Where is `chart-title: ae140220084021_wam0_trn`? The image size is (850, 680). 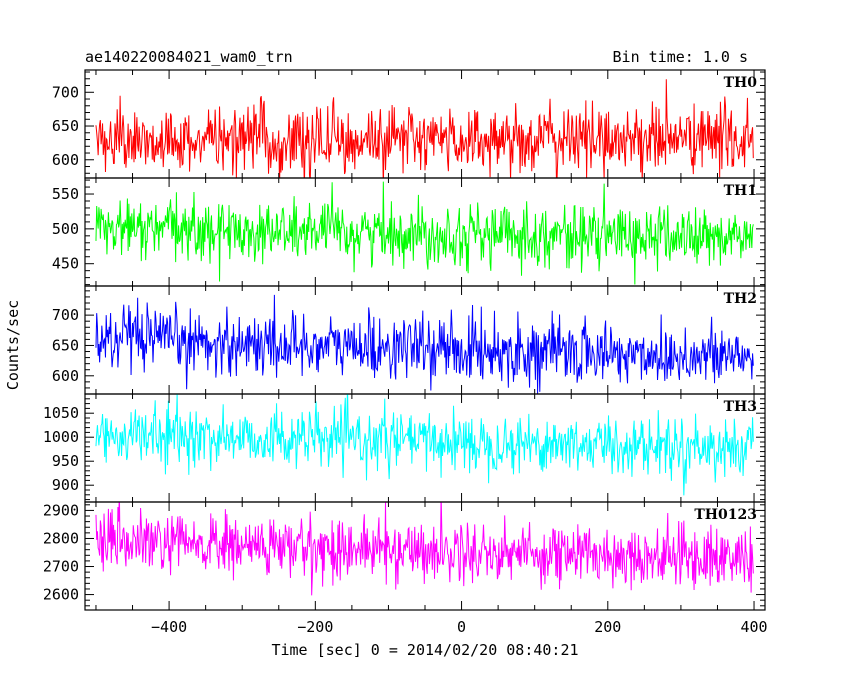 chart-title: ae140220084021_wam0_trn is located at coordinates (189, 57).